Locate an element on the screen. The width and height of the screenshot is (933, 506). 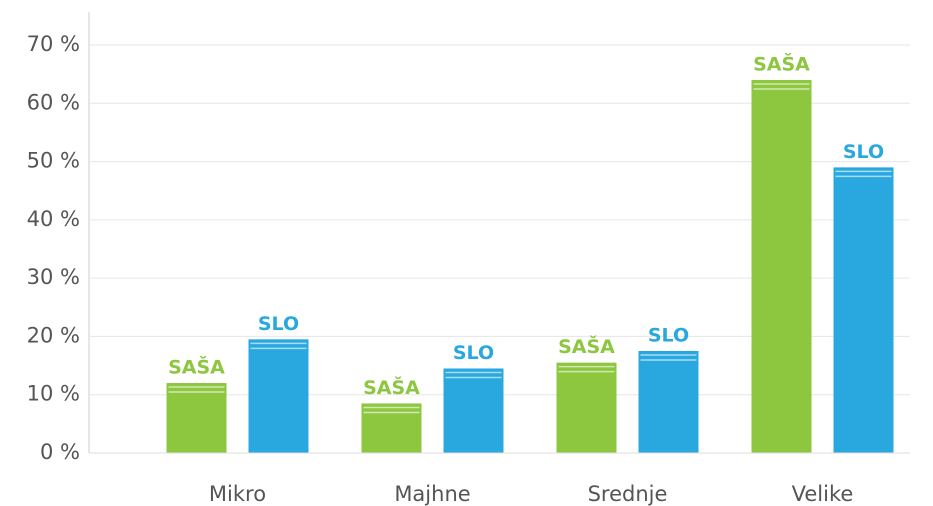
x-tick-label: Majhne is located at coordinates (432, 494).